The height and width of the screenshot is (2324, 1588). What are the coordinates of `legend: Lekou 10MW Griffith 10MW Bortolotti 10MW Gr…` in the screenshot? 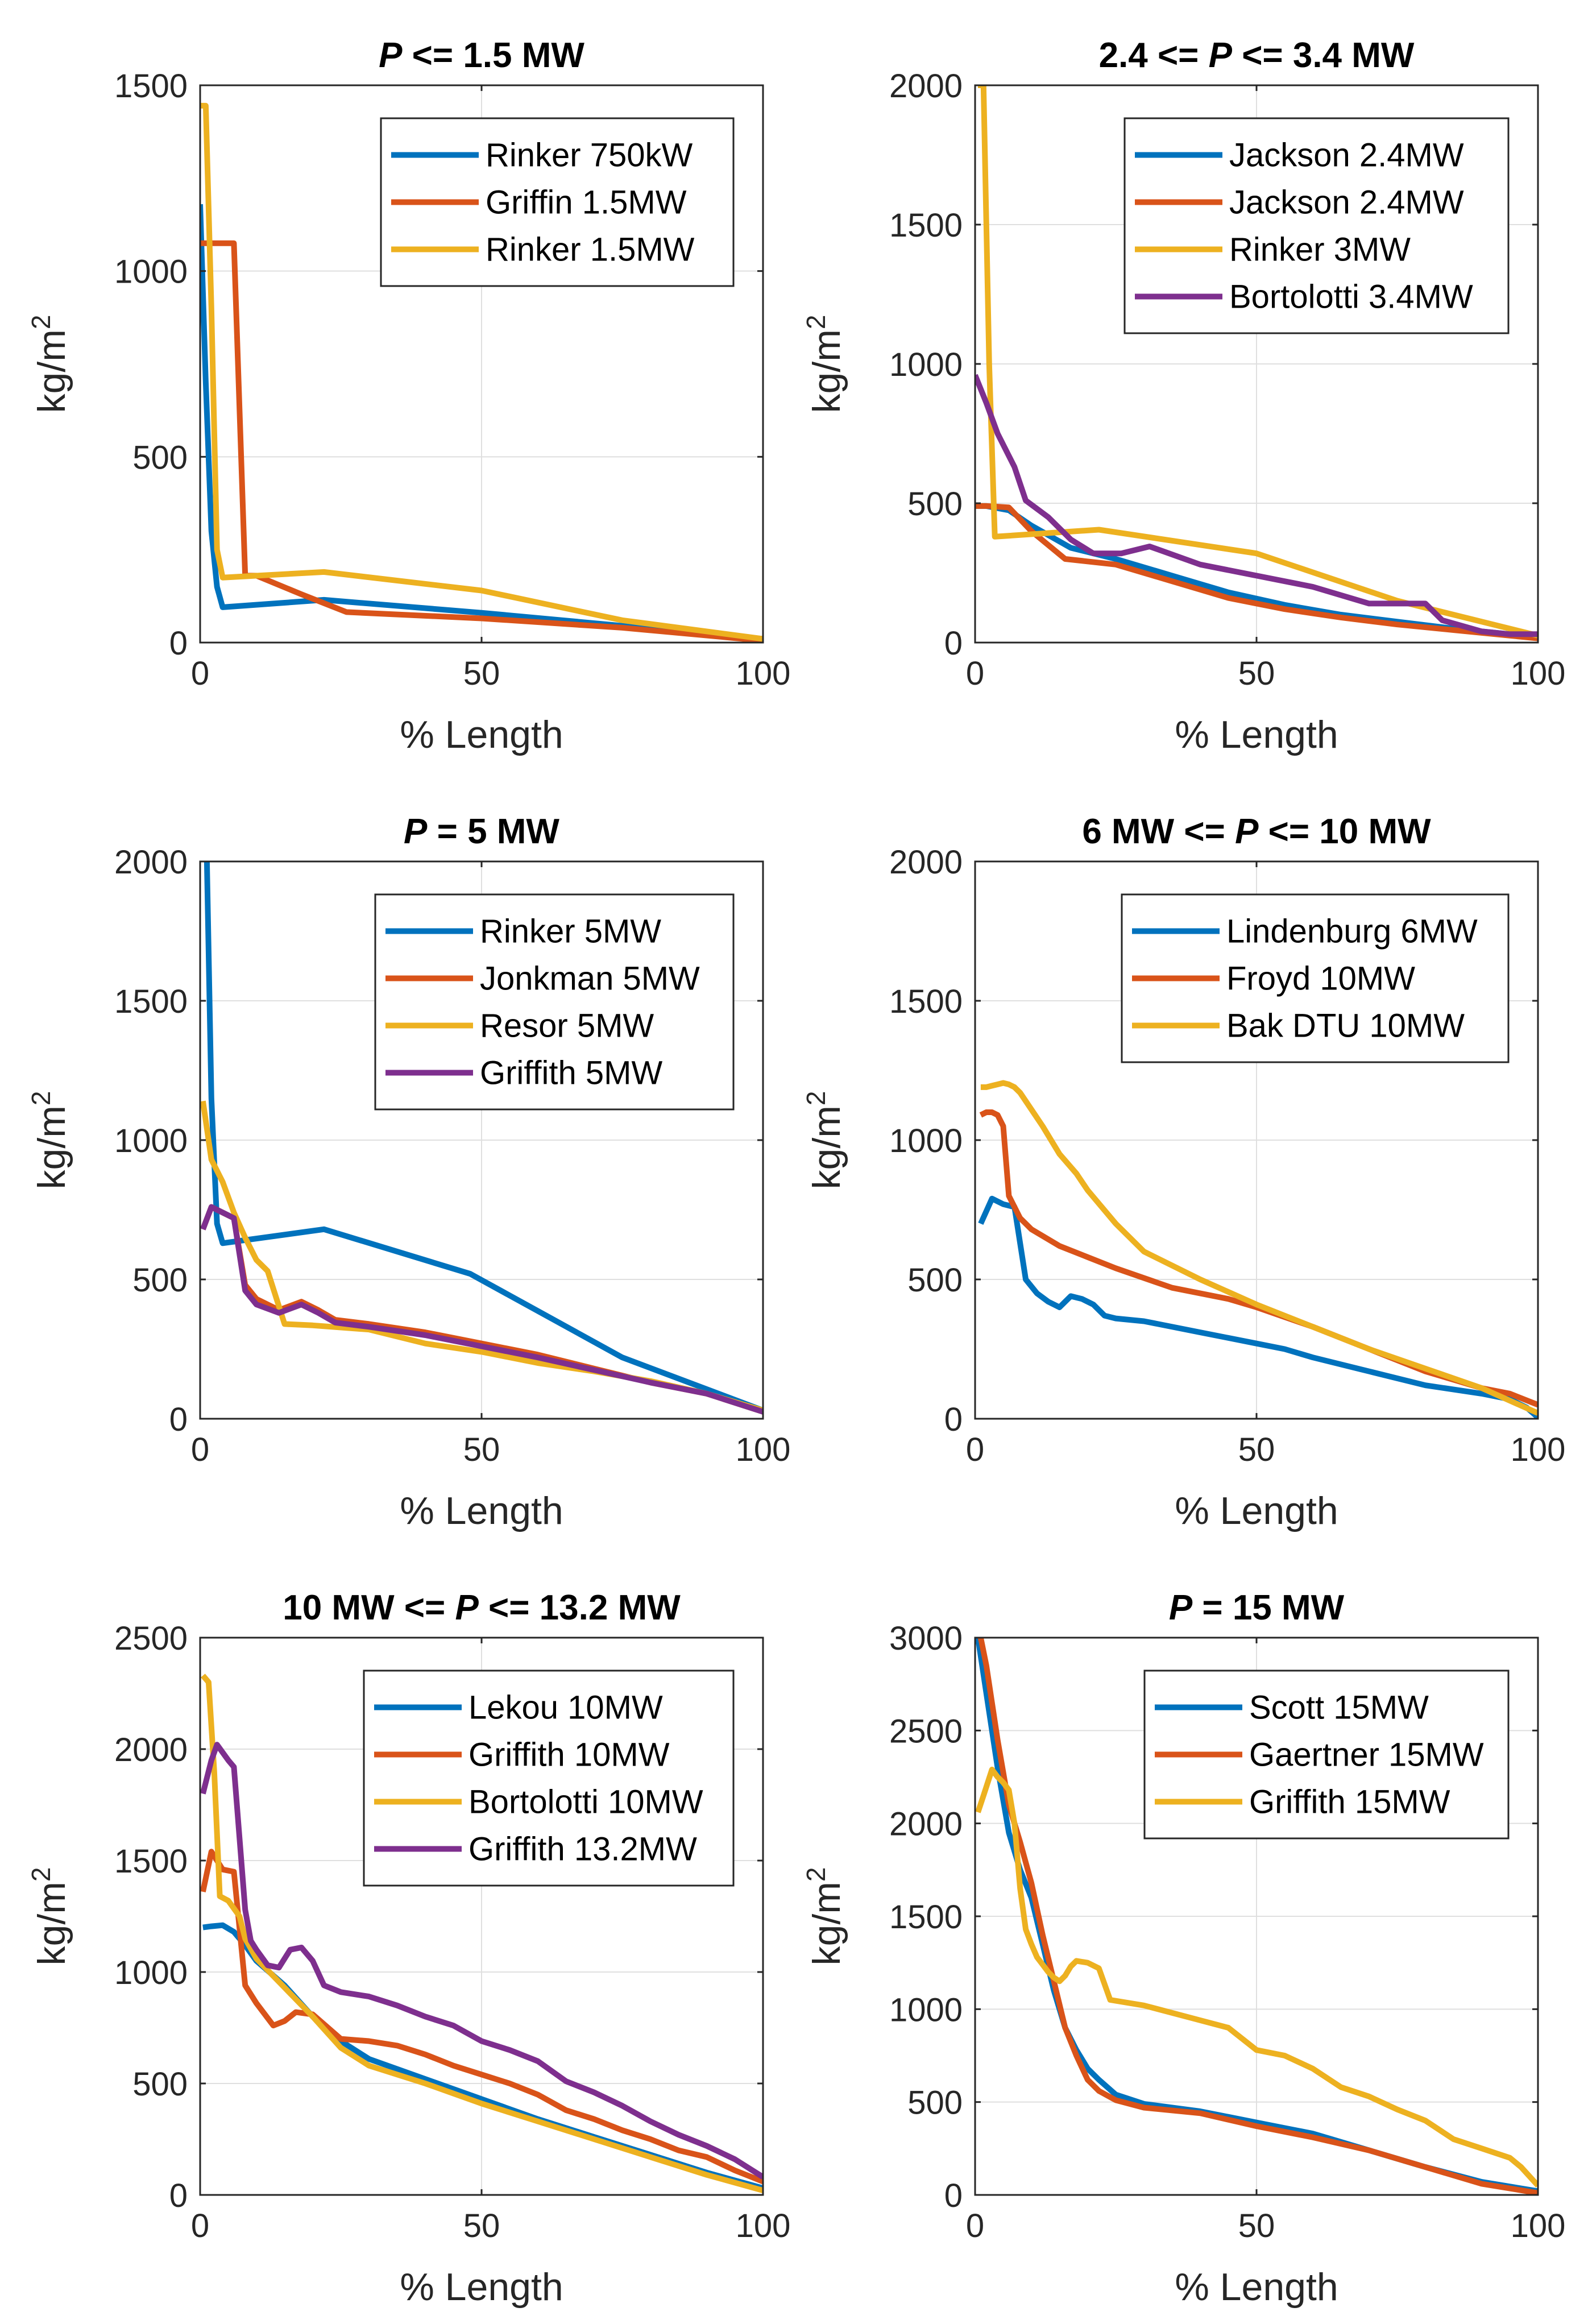 It's located at (549, 1778).